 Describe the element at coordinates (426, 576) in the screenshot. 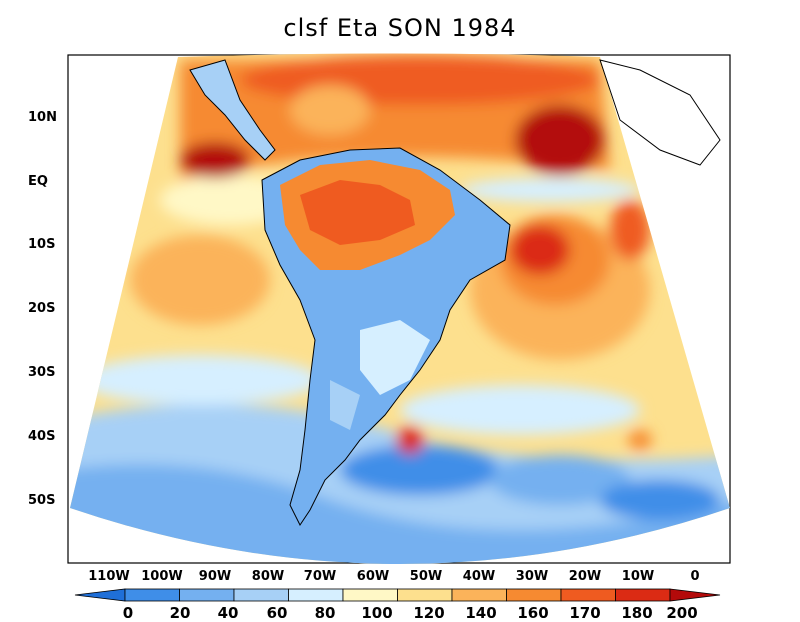

I see `lon-label-50w: 50W` at that location.